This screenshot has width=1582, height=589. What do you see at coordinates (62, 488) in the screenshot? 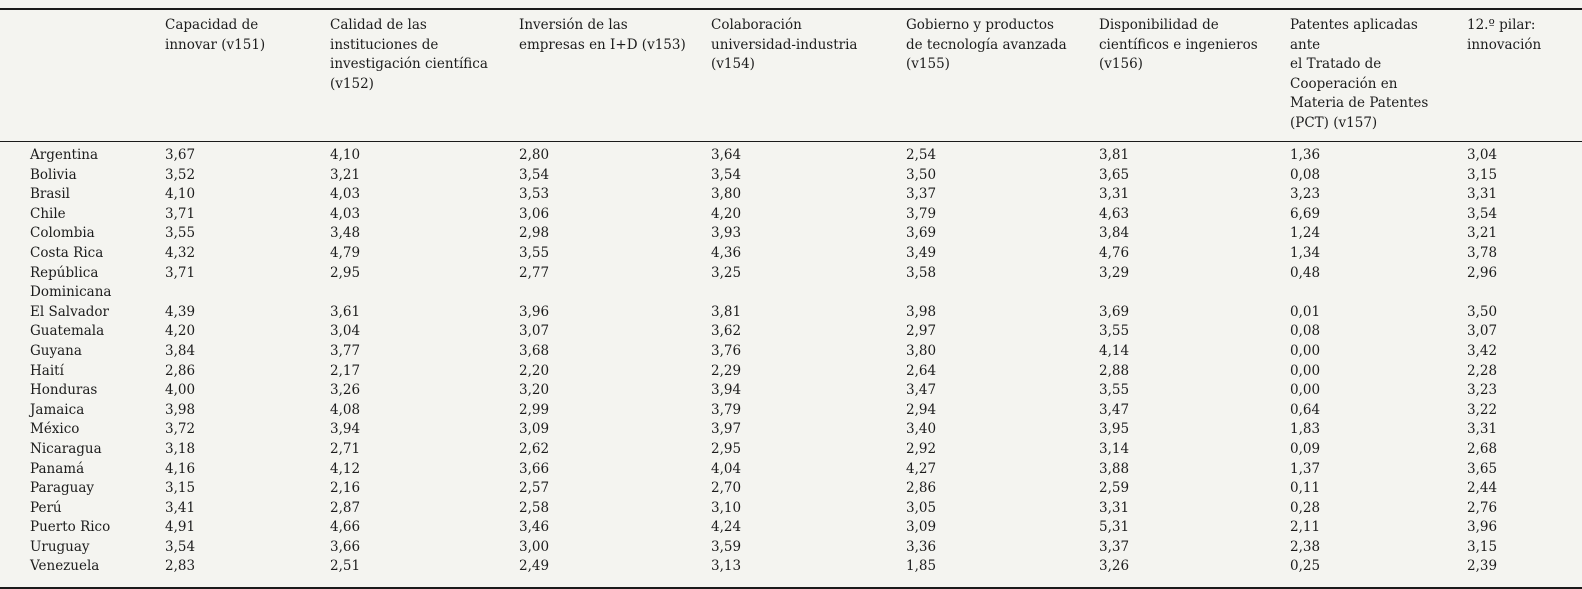
I see `country-cell: Paraguay` at bounding box center [62, 488].